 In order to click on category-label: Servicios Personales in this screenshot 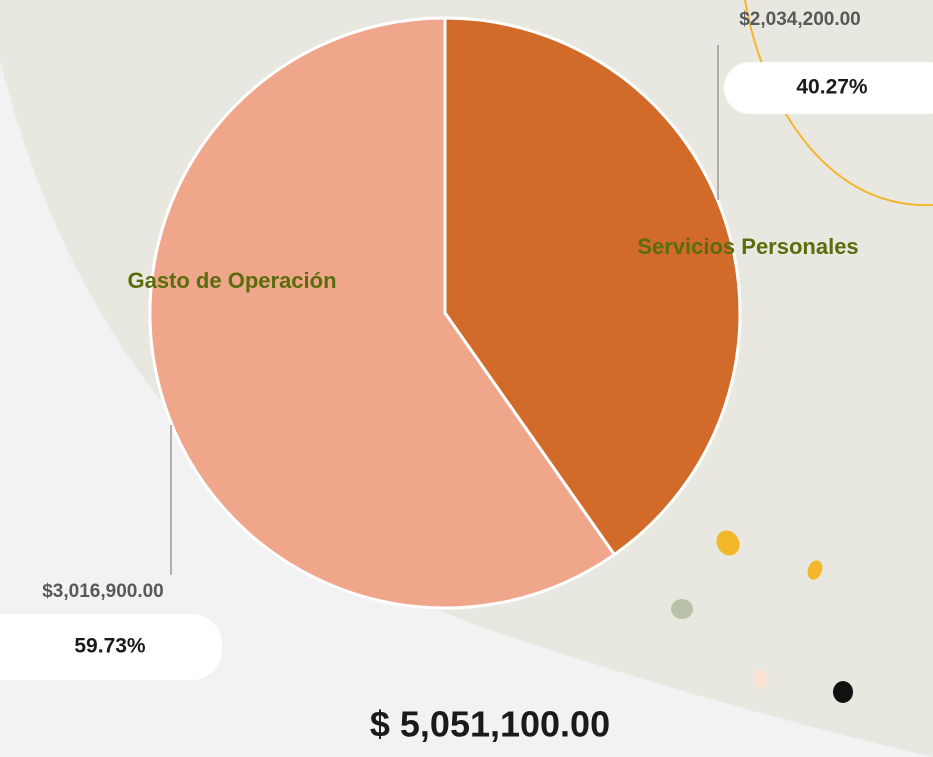, I will do `click(747, 246)`.